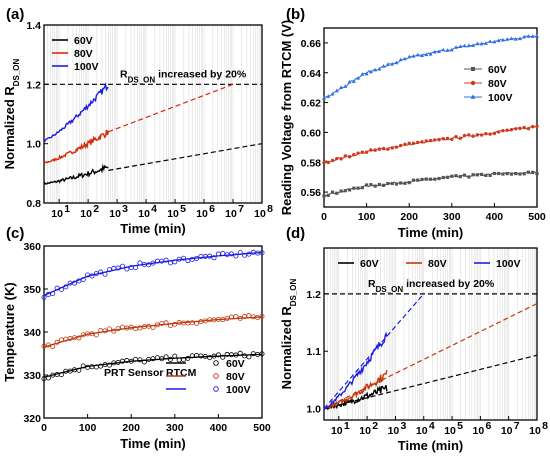 This screenshot has height=461, width=550. I want to click on x-tick-label: 200, so click(409, 217).